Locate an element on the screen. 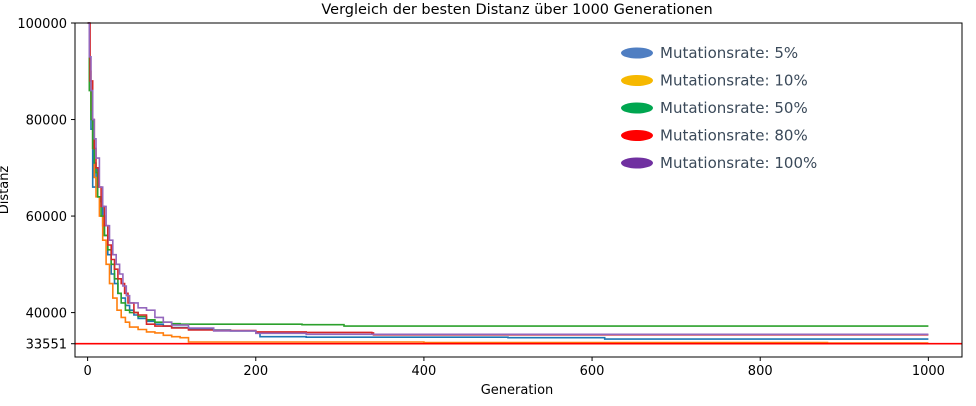 The width and height of the screenshot is (976, 406). y-tick-label: 33551 is located at coordinates (46, 345).